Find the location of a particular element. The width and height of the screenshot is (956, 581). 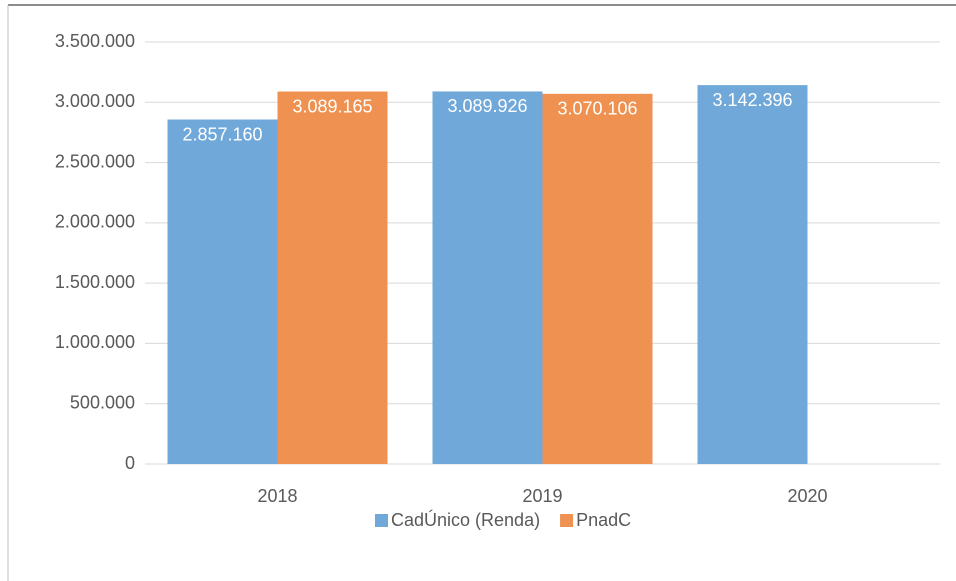

legend-label: PnadC is located at coordinates (603, 520).